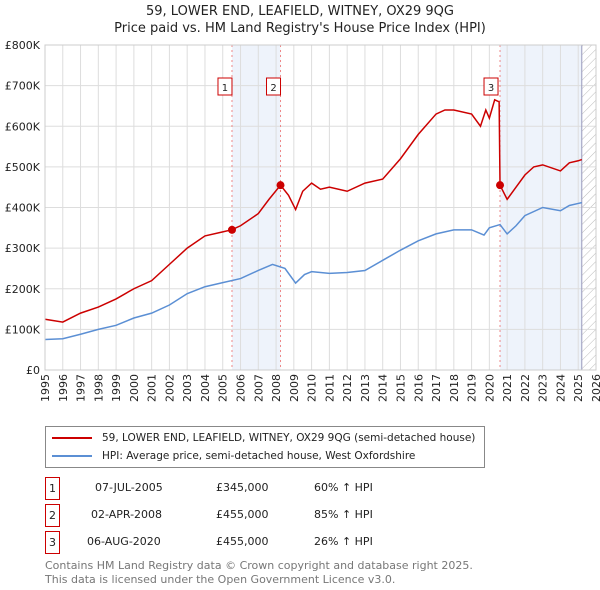 Image resolution: width=600 pixels, height=590 pixels. Describe the element at coordinates (436, 388) in the screenshot. I see `x-tick-label: 2017` at that location.